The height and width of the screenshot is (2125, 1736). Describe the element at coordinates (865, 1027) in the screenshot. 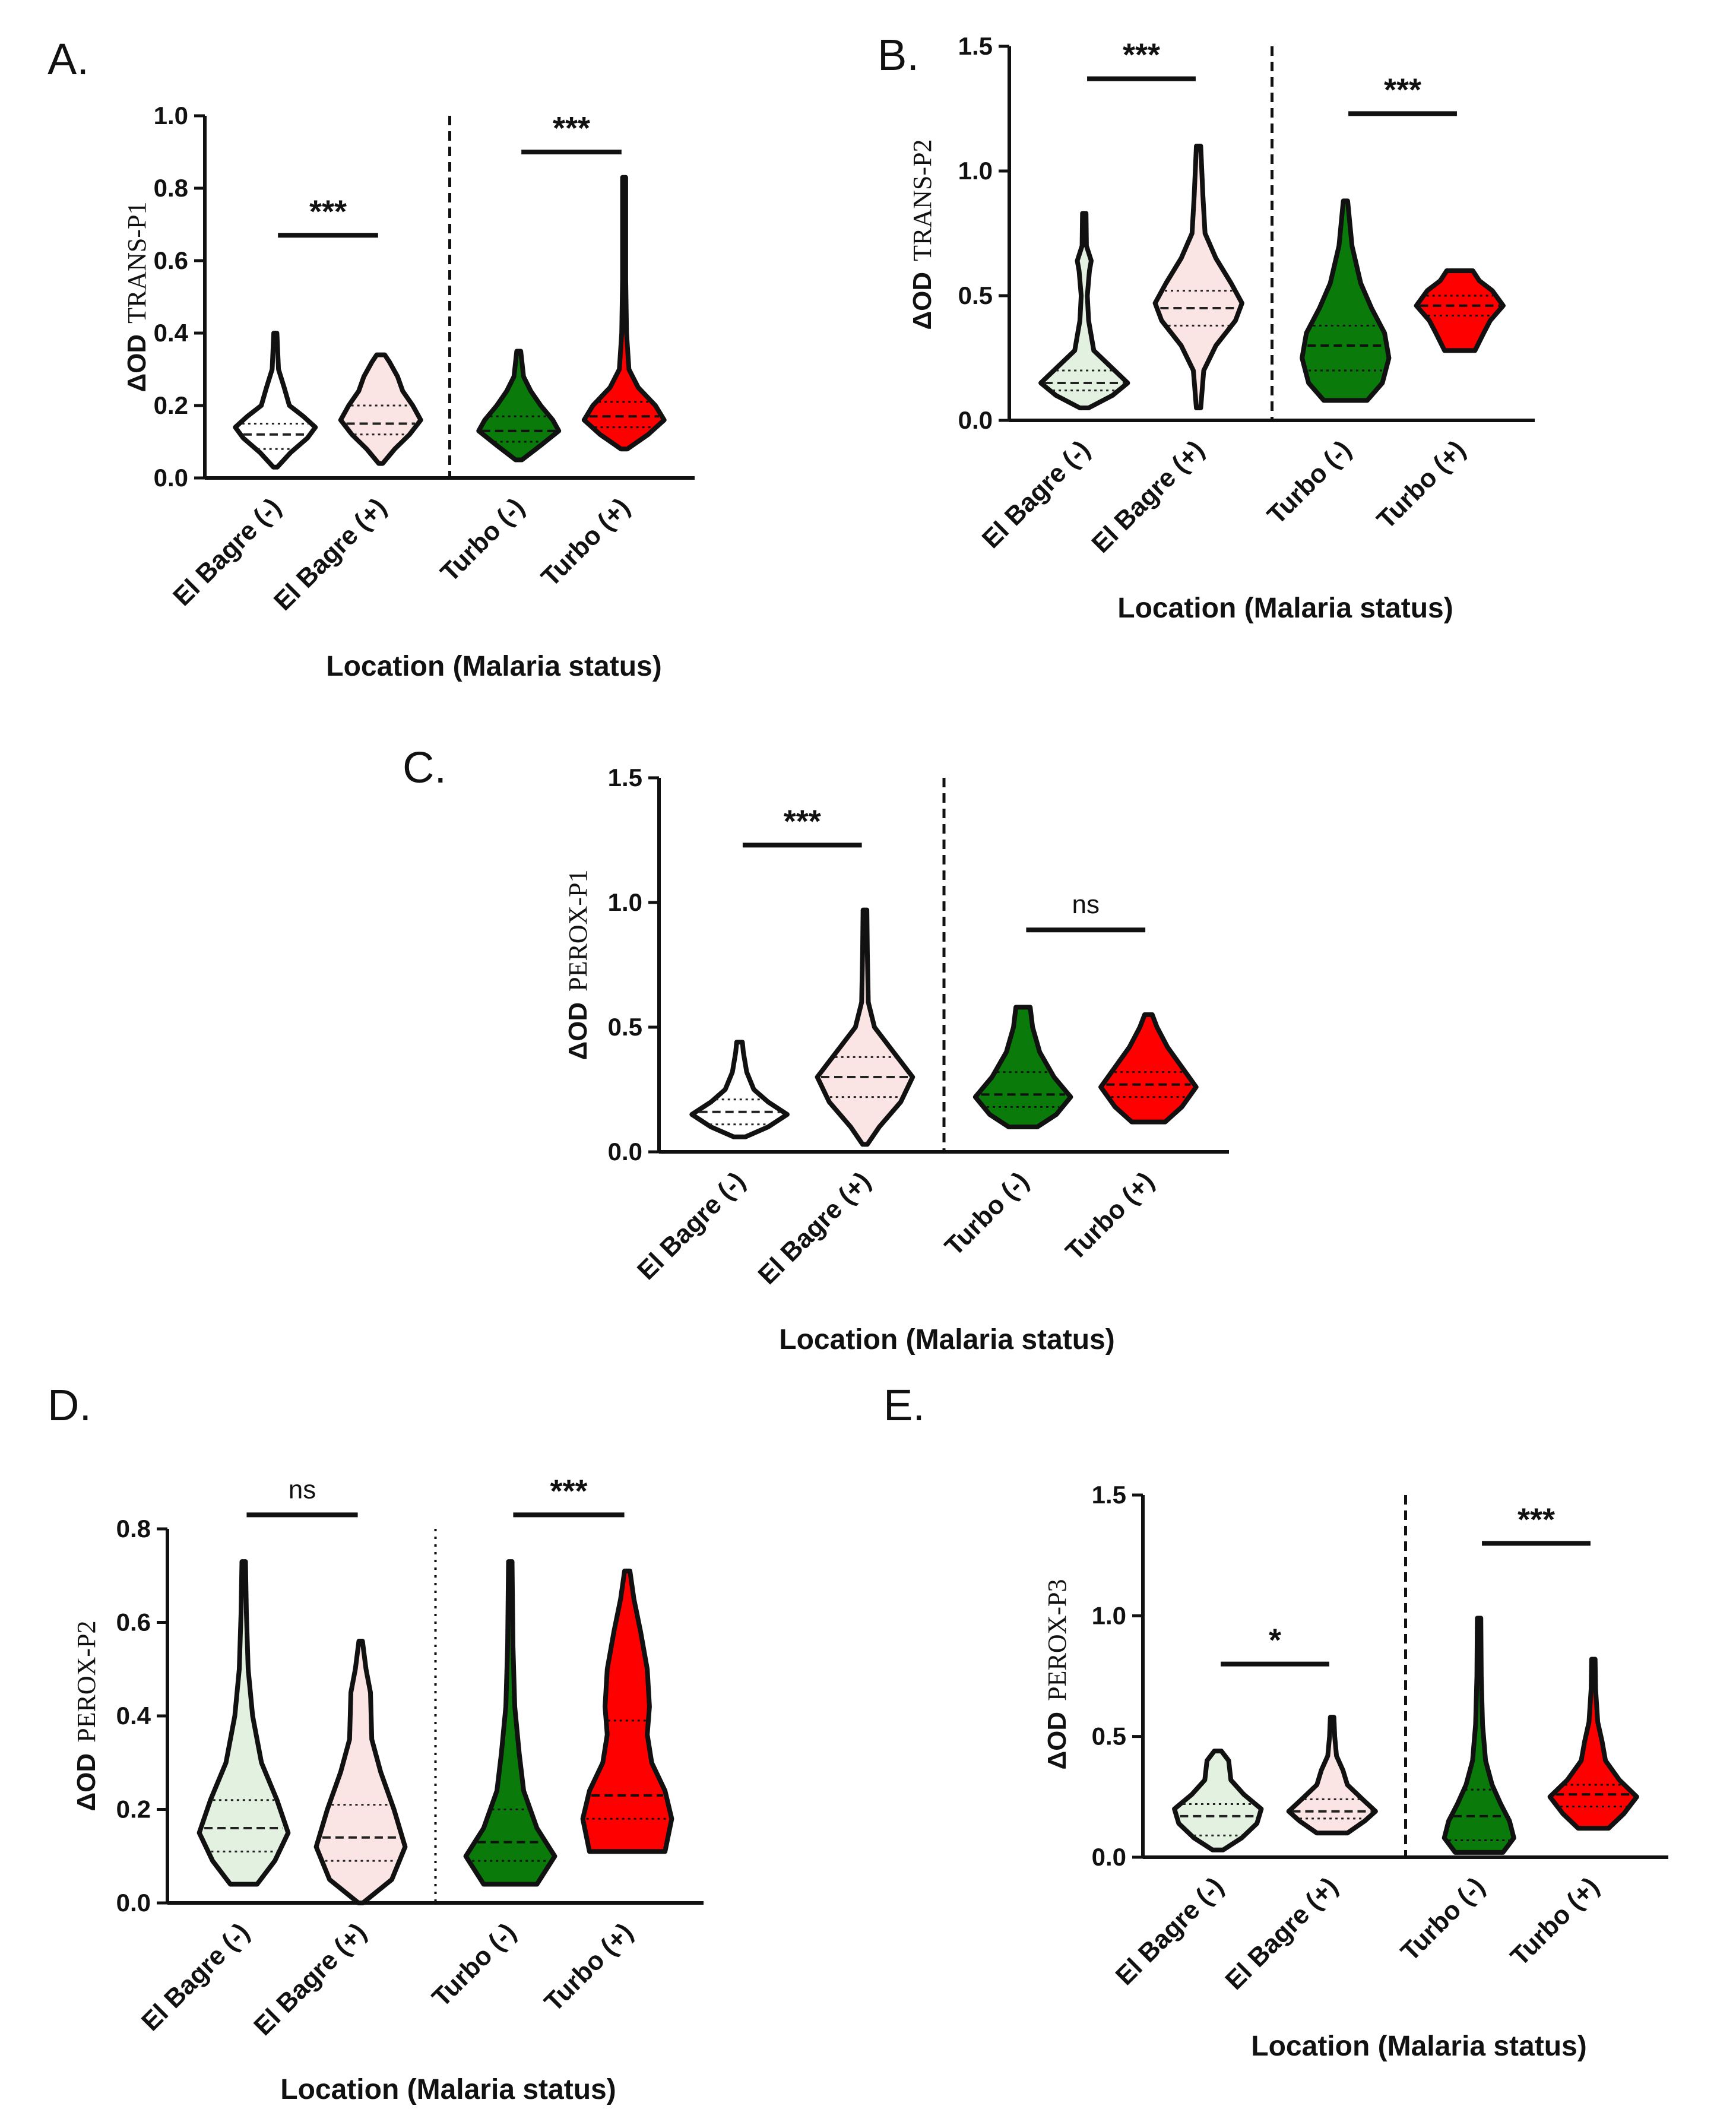

I see `panel-c-violin-el-bagre-pos` at that location.